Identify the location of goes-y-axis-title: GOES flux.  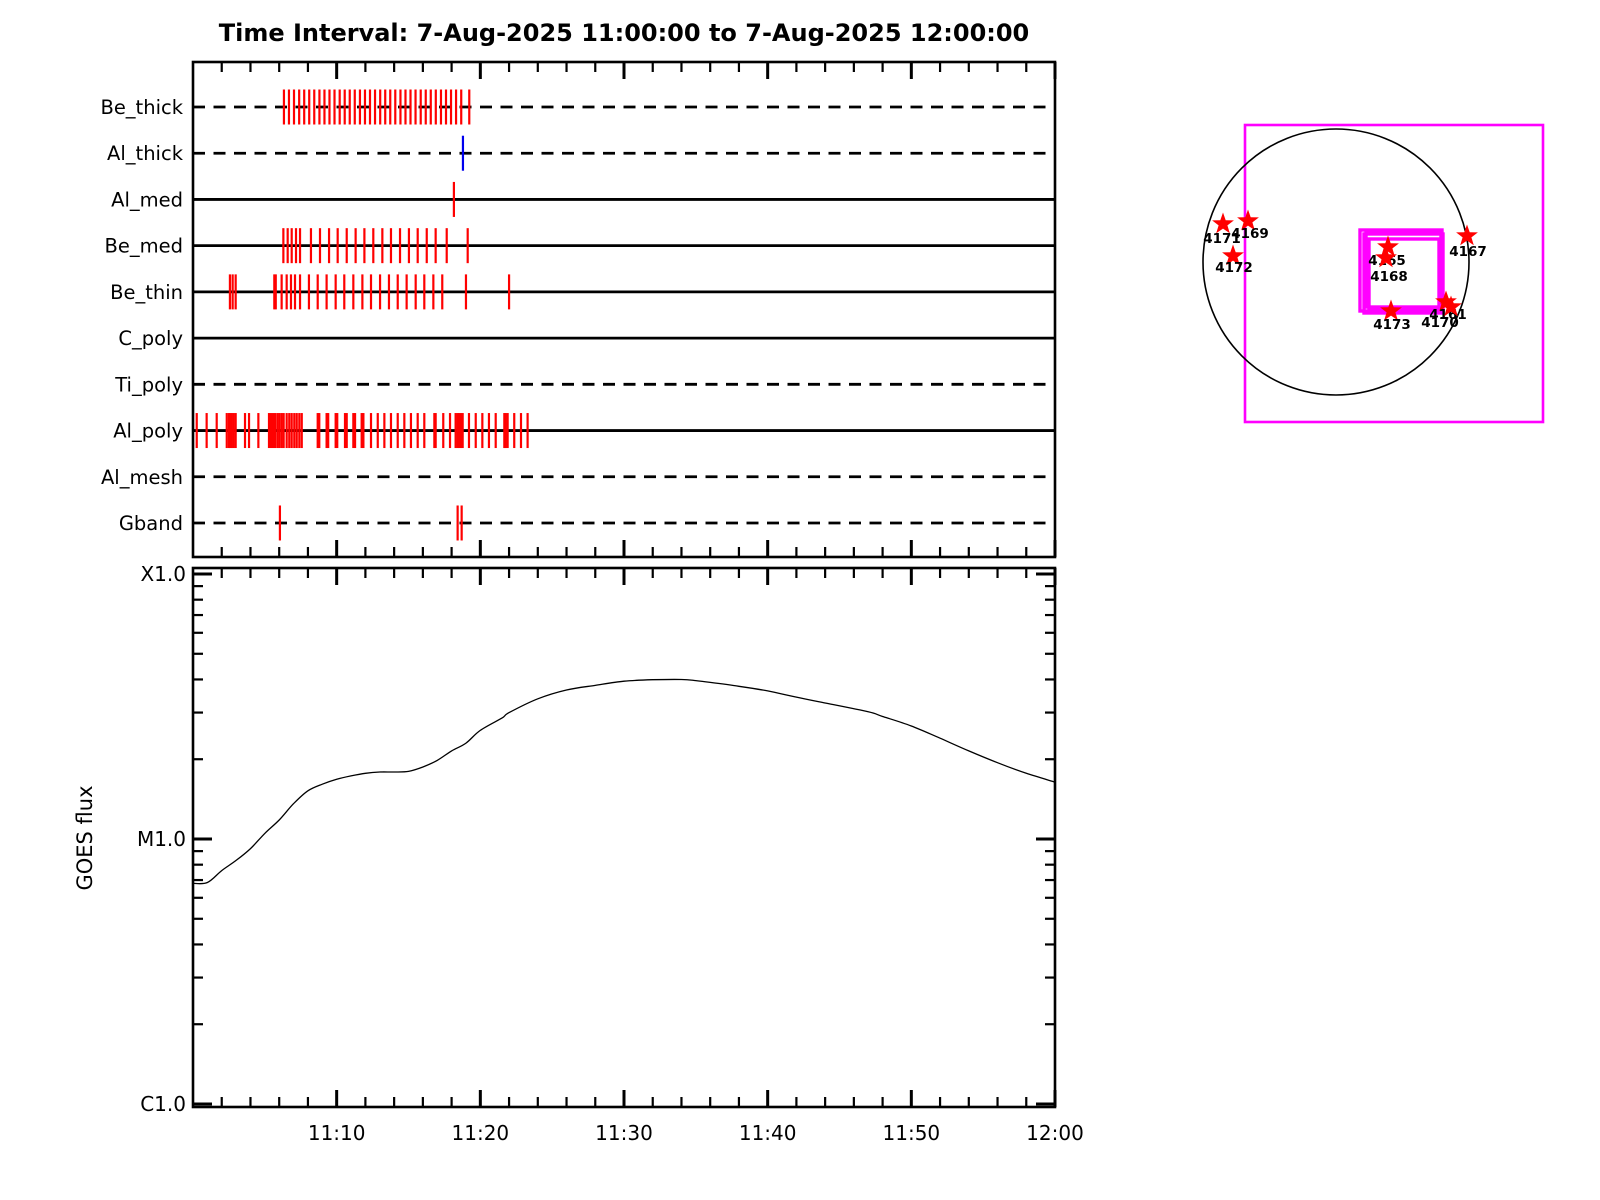
(85, 837).